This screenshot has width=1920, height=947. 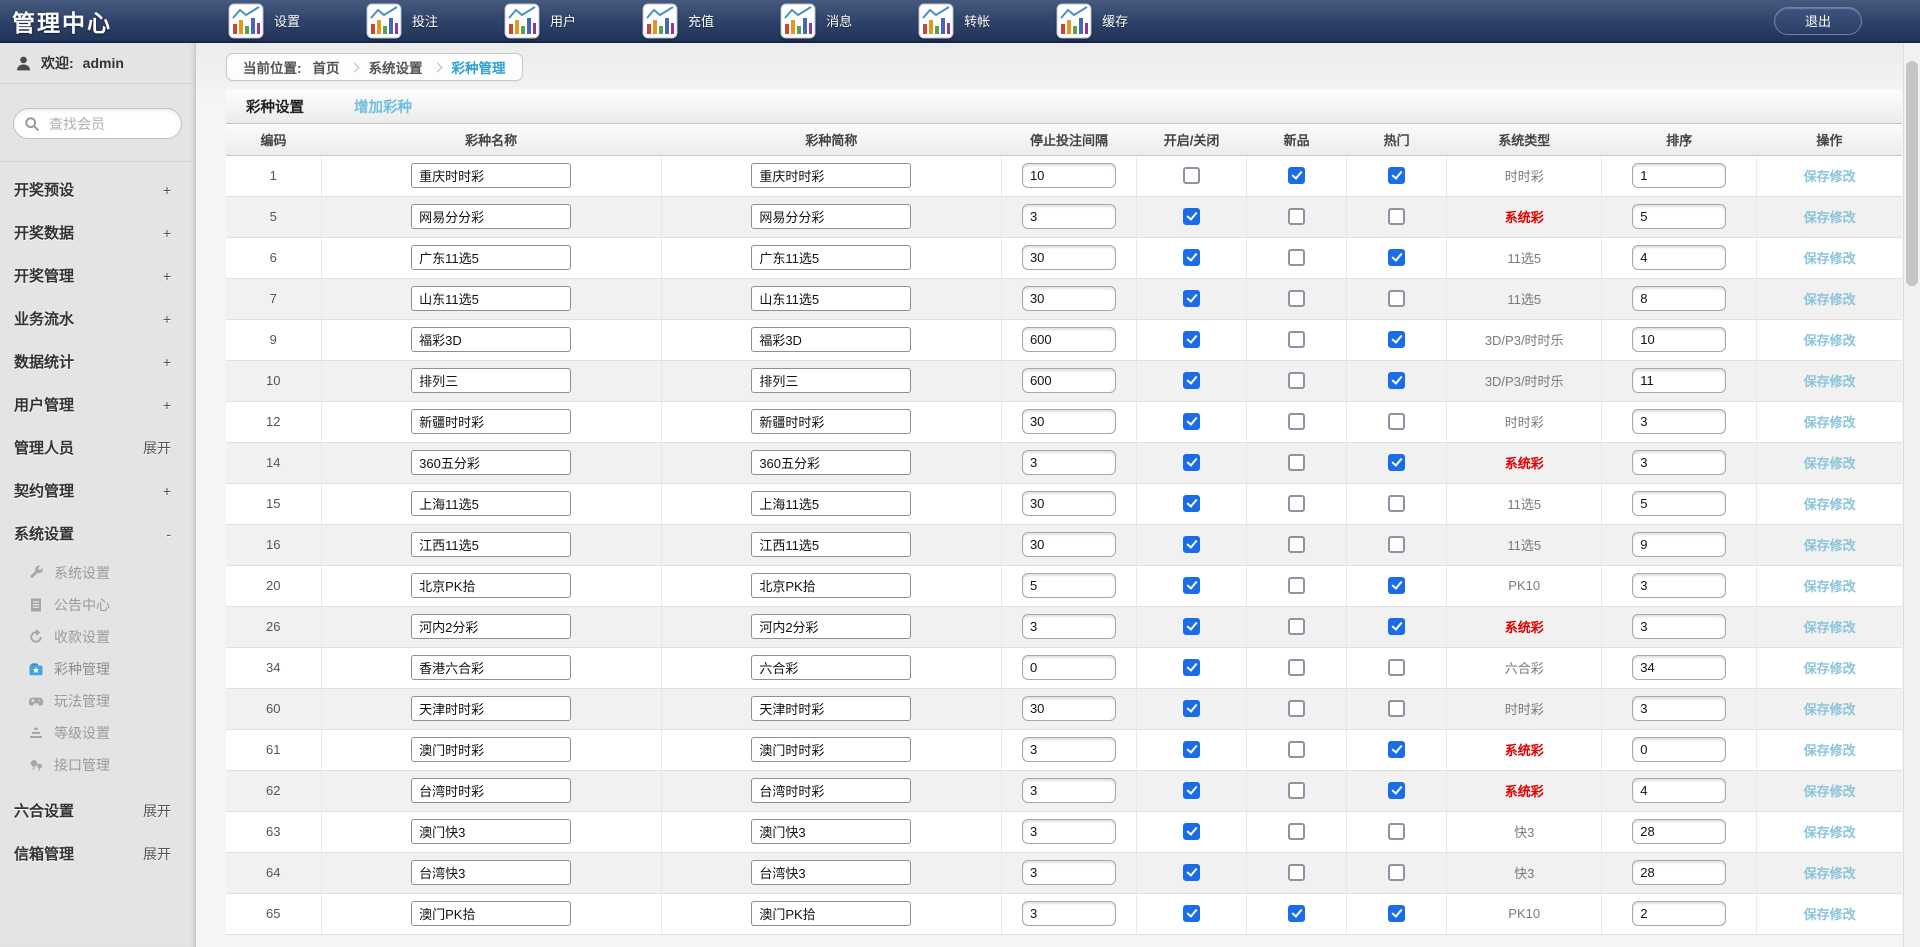 I want to click on sidebar-menu-item: 六合设置 展开, so click(x=97, y=810).